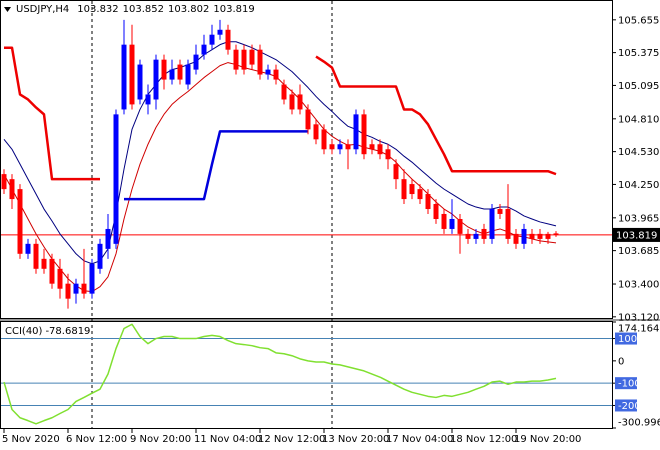  What do you see at coordinates (638, 317) in the screenshot?
I see `y-tick-label: 103.120` at bounding box center [638, 317].